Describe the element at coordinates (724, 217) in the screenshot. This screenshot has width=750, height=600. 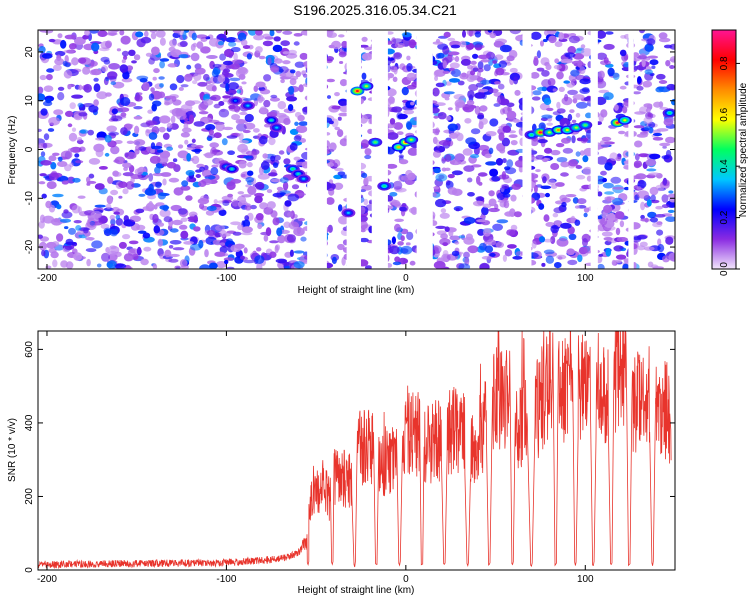
I see `colorbar-tick-label: 0.2` at that location.